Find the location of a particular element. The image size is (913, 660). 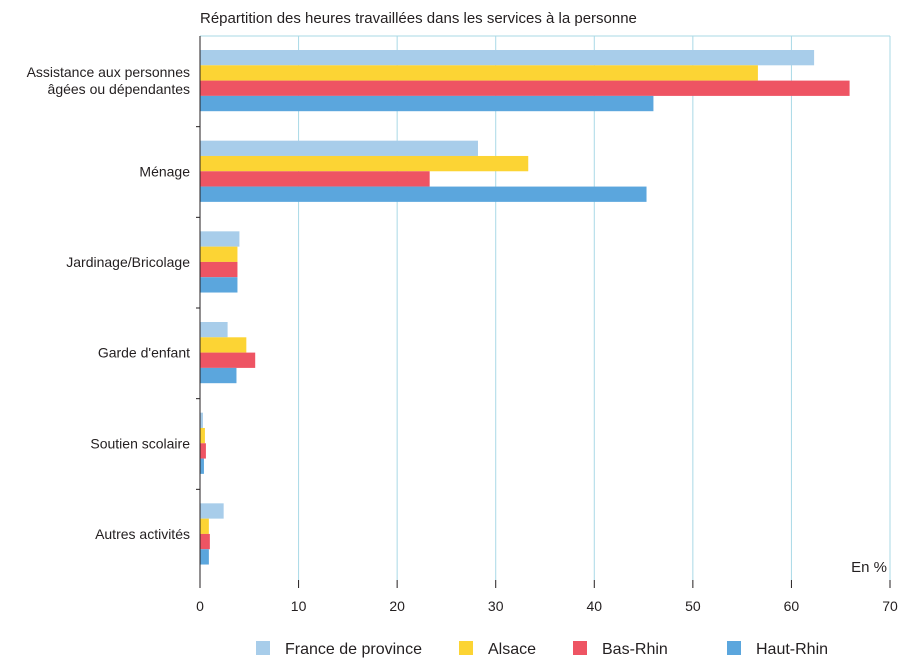

category-label: Soutien scolaire is located at coordinates (140, 443).